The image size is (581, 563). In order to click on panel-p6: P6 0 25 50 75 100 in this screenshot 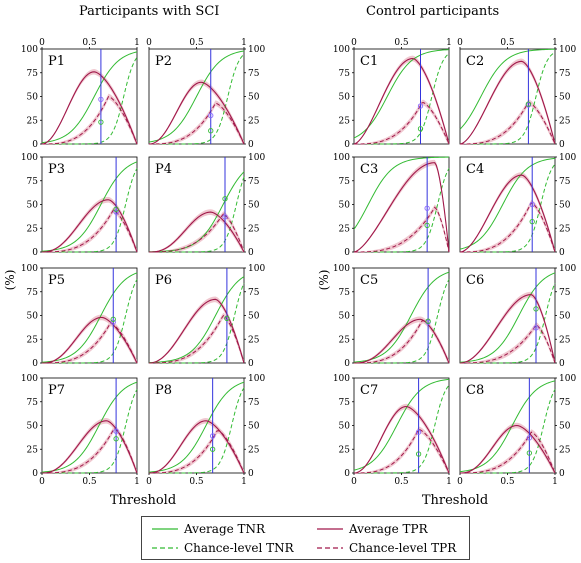, I will do `click(206, 316)`.